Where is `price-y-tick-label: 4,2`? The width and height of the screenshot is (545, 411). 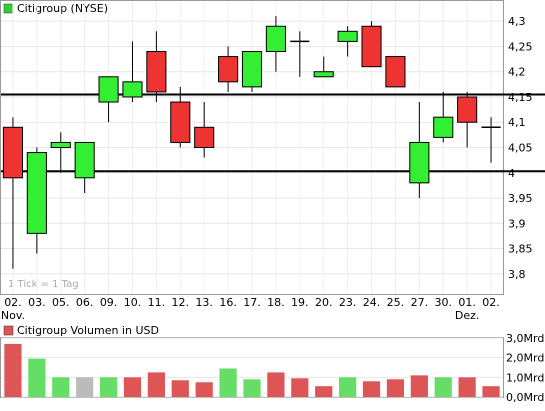 price-y-tick-label: 4,2 is located at coordinates (517, 72).